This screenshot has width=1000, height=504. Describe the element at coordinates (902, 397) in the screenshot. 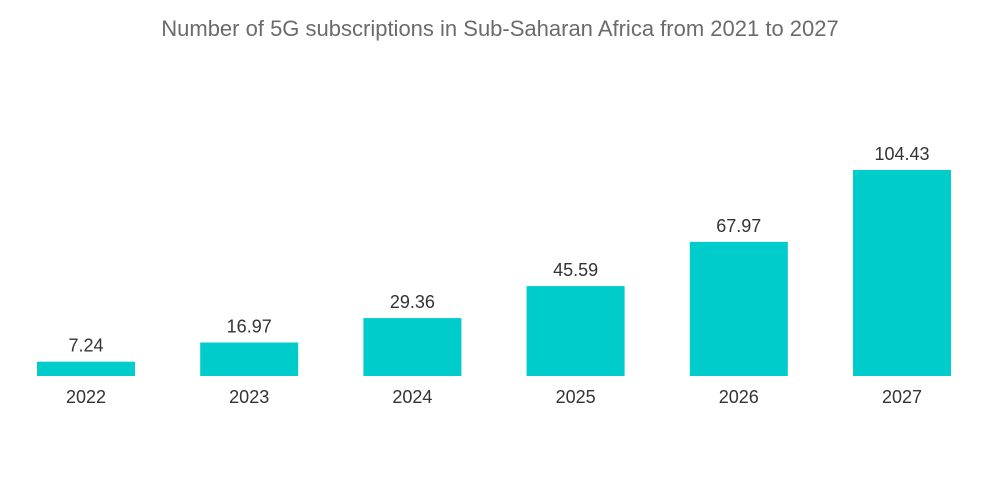

I see `x-tick-label-2027: 2027` at that location.